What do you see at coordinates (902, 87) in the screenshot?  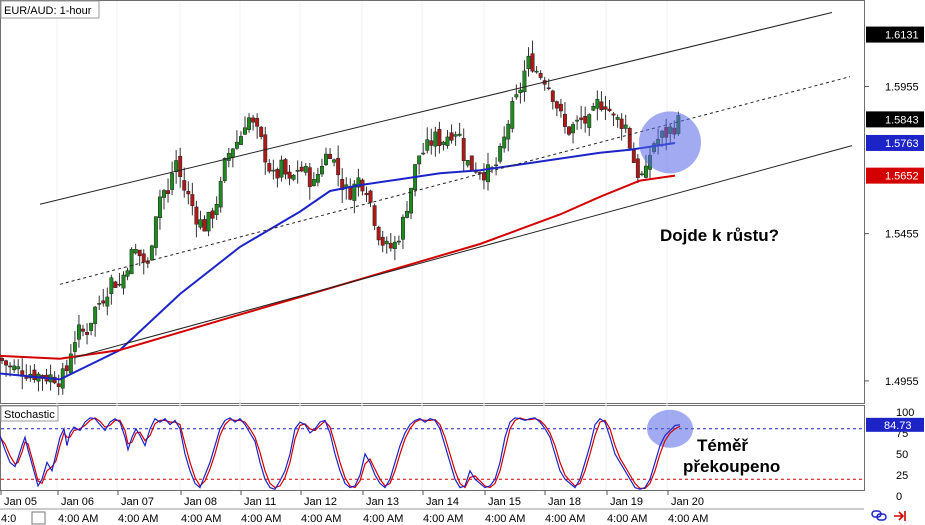 I see `price-tick-label: 1.5955` at bounding box center [902, 87].